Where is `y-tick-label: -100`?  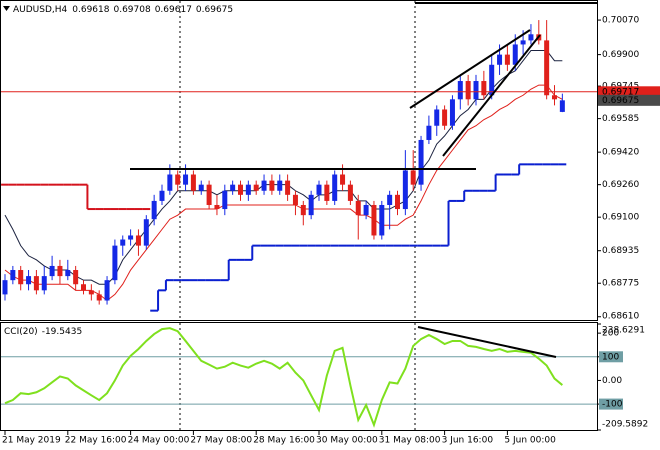 y-tick-label: -100 is located at coordinates (612, 405).